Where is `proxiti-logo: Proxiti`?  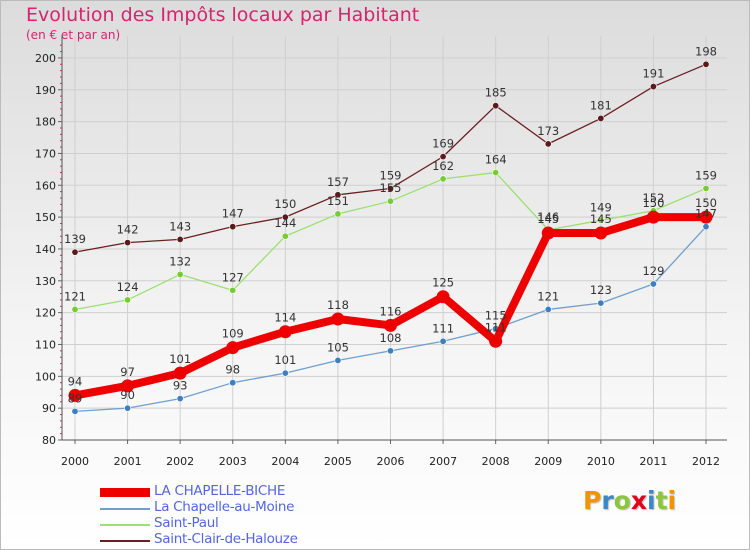 proxiti-logo: Proxiti is located at coordinates (629, 500).